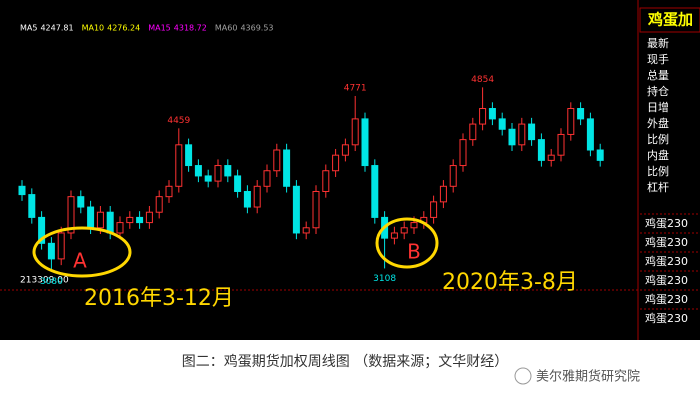 The image size is (700, 408). Describe the element at coordinates (28, 28) in the screenshot. I see `ma-name: MA5` at that location.